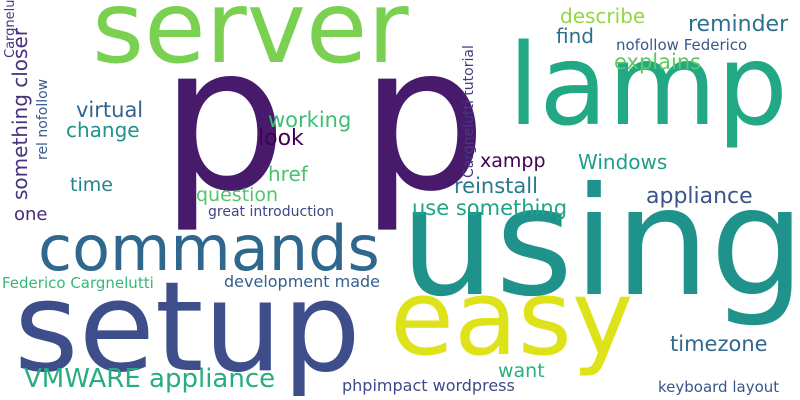  Describe the element at coordinates (513, 161) in the screenshot. I see `word-xampp: xampp` at that location.